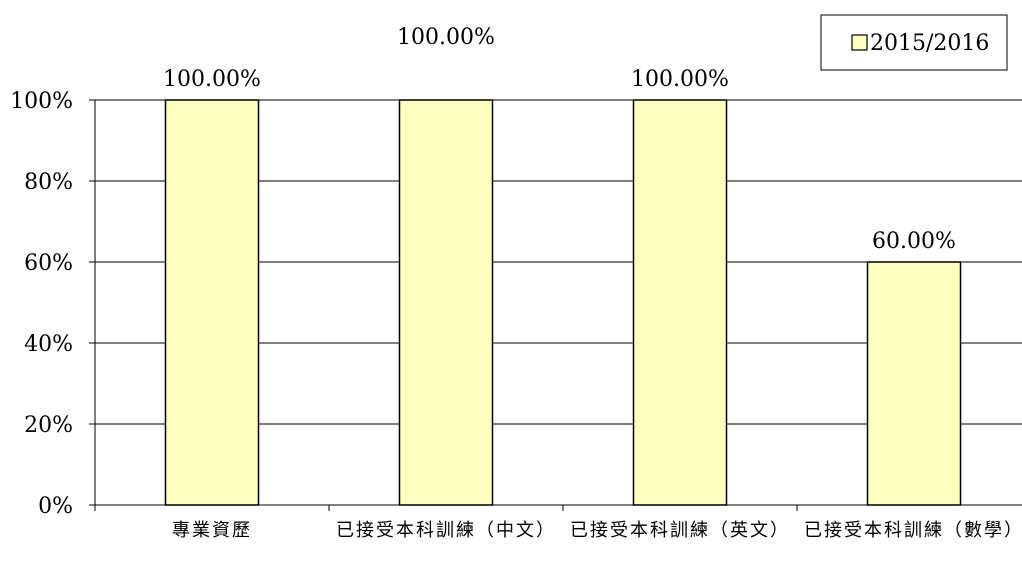  What do you see at coordinates (41, 101) in the screenshot?
I see `y-tick-label: 100%` at bounding box center [41, 101].